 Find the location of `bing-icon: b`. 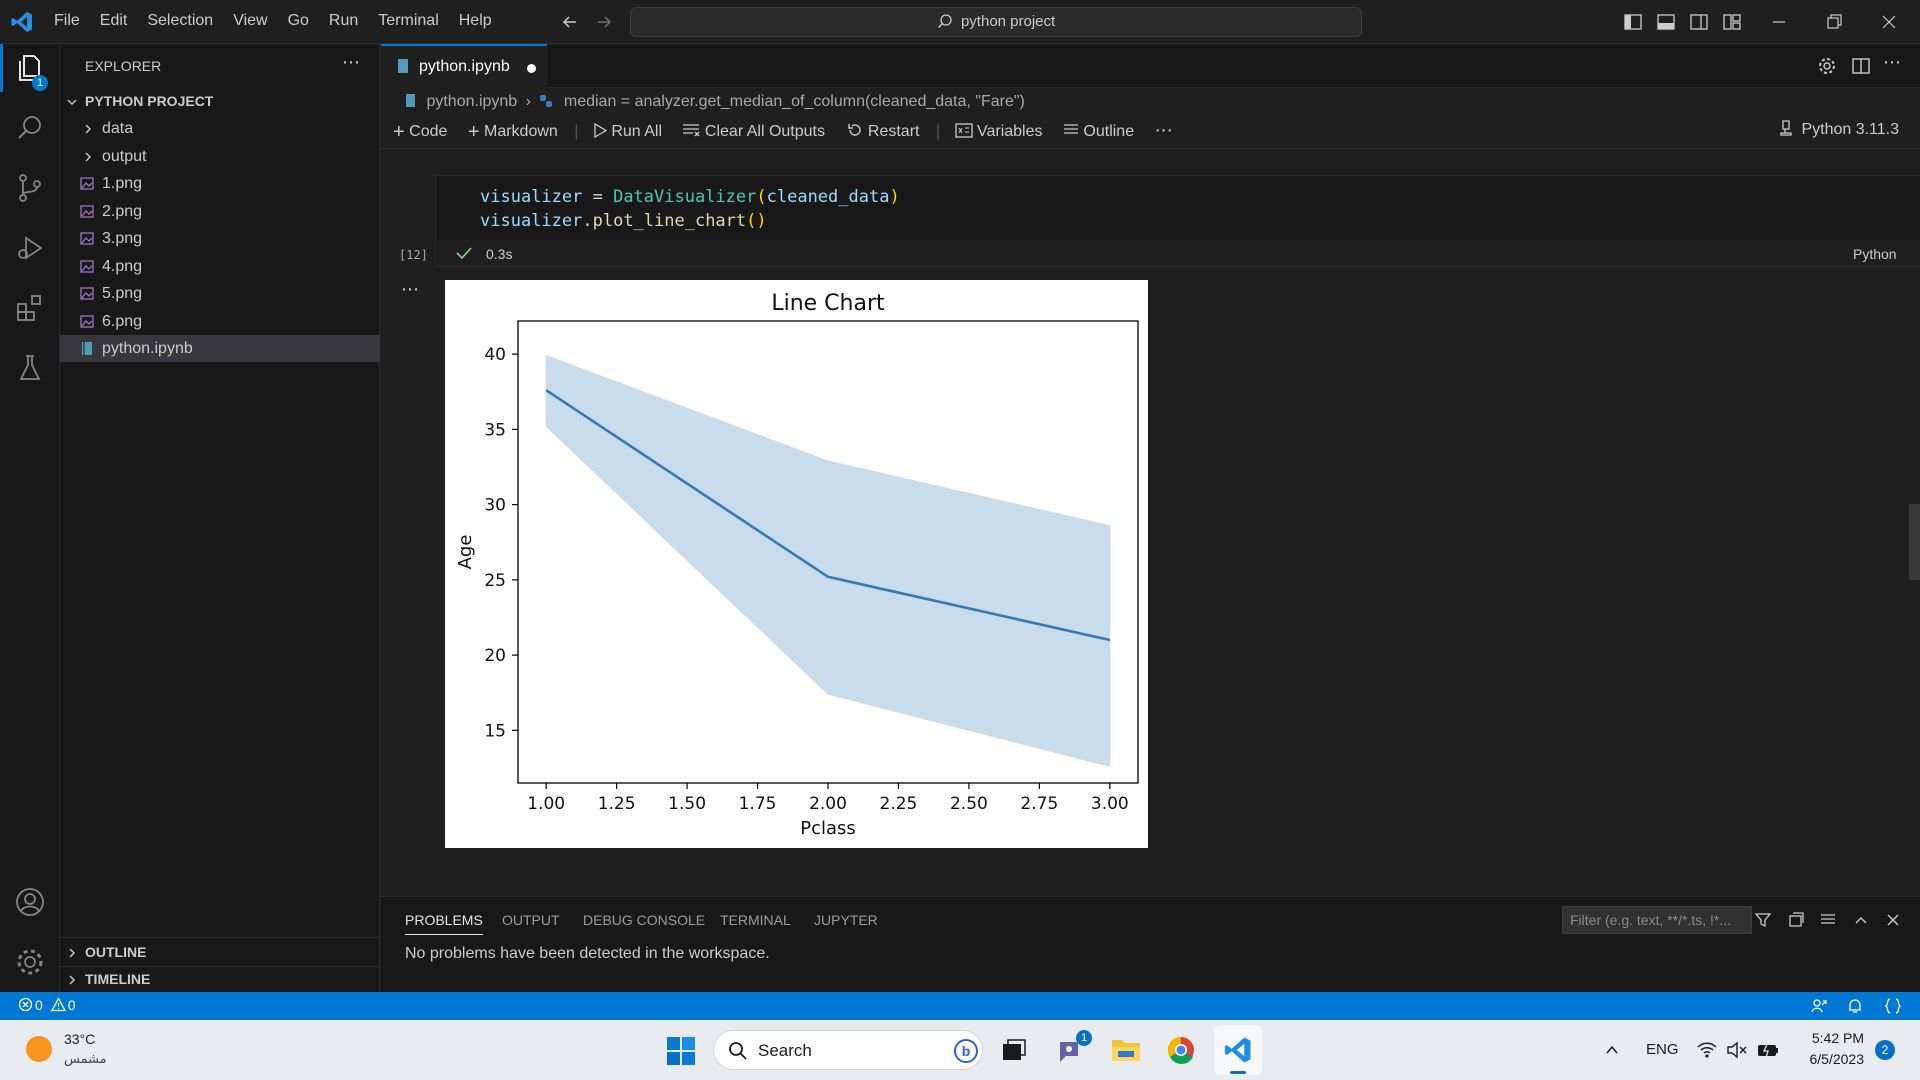

bing-icon: b is located at coordinates (966, 1051).